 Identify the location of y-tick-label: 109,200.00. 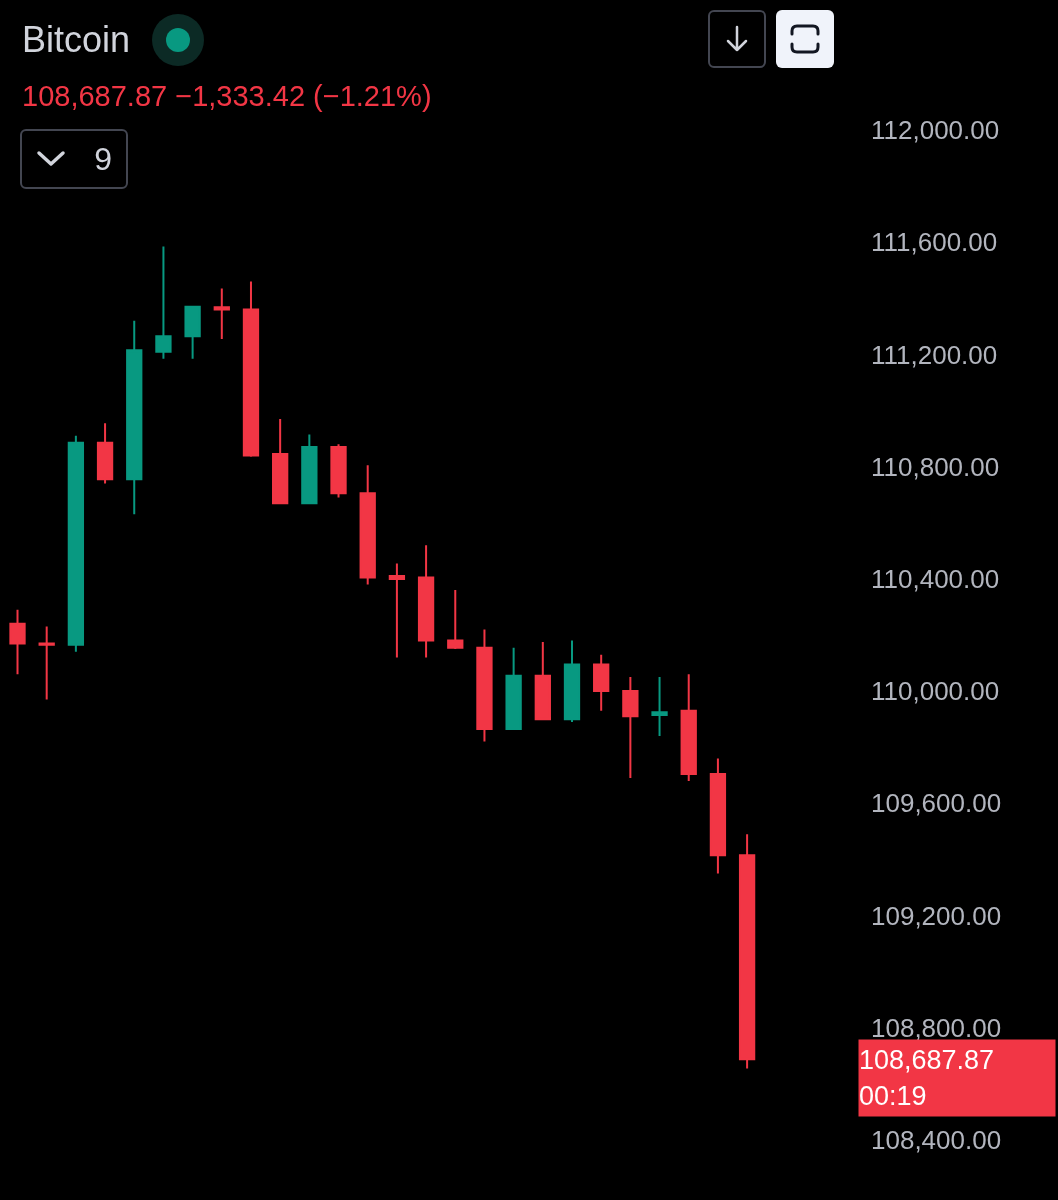
(936, 915).